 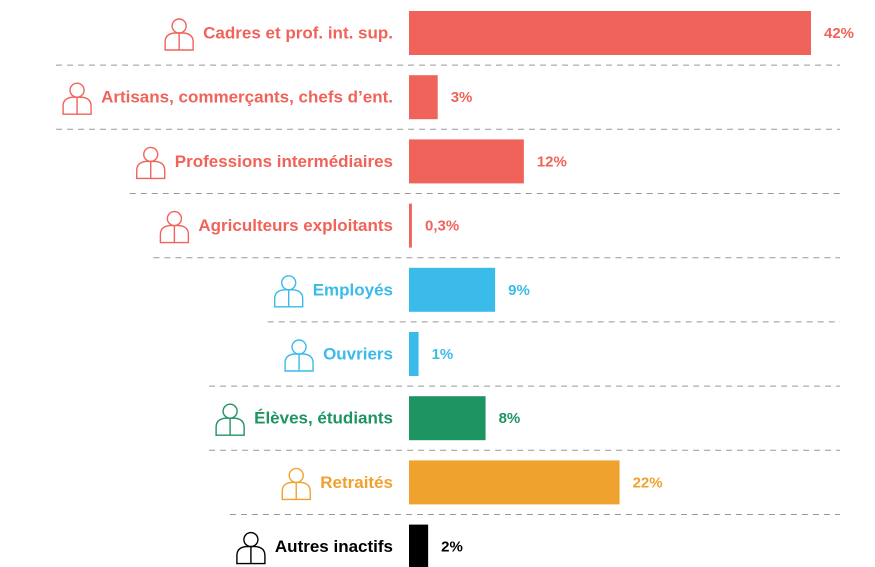 What do you see at coordinates (462, 97) in the screenshot?
I see `value-label: 3%` at bounding box center [462, 97].